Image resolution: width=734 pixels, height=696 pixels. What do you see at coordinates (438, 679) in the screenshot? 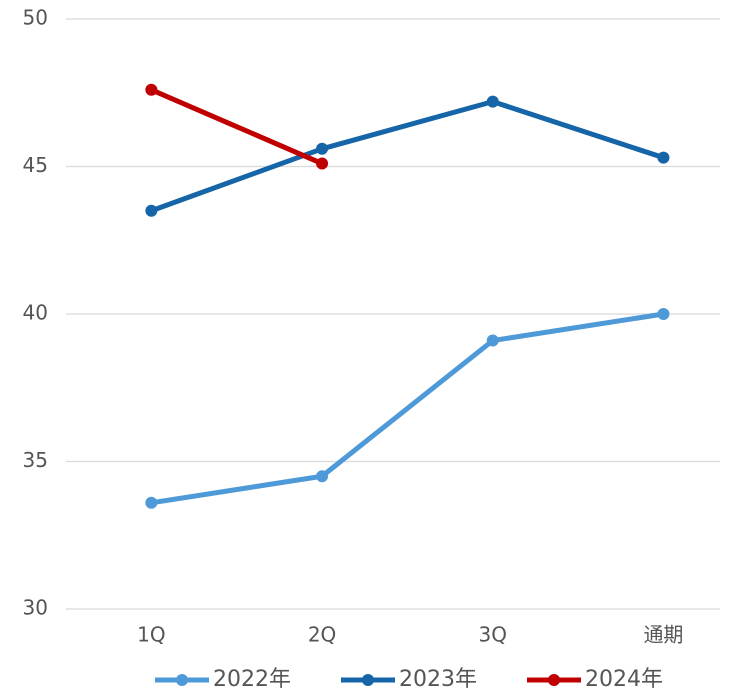
I see `legend-label: 2023年` at bounding box center [438, 679].